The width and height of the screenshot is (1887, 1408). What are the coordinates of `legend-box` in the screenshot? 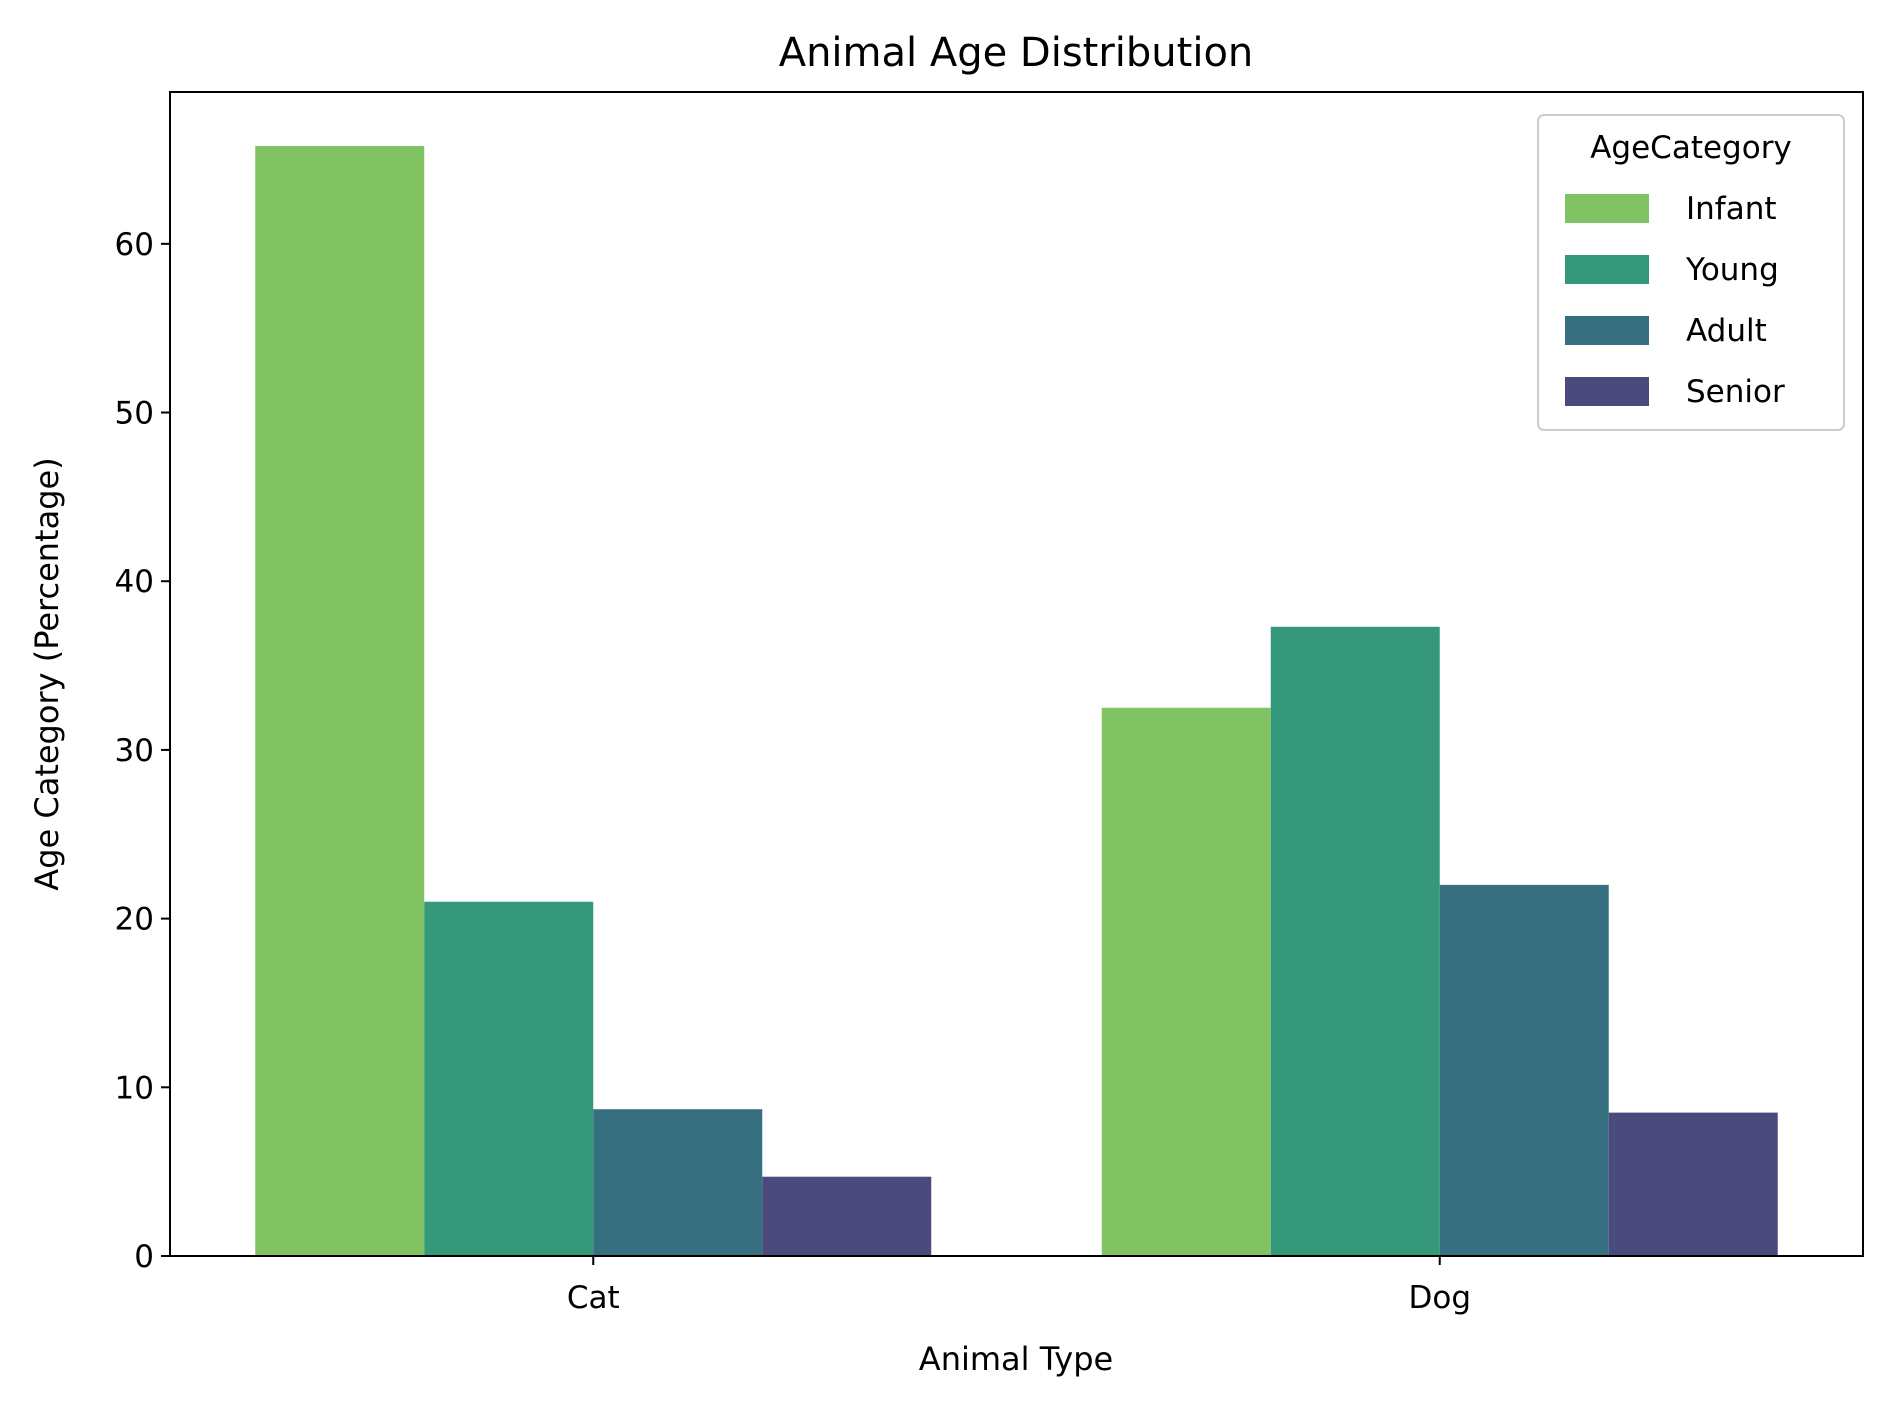 It's located at (1691, 272).